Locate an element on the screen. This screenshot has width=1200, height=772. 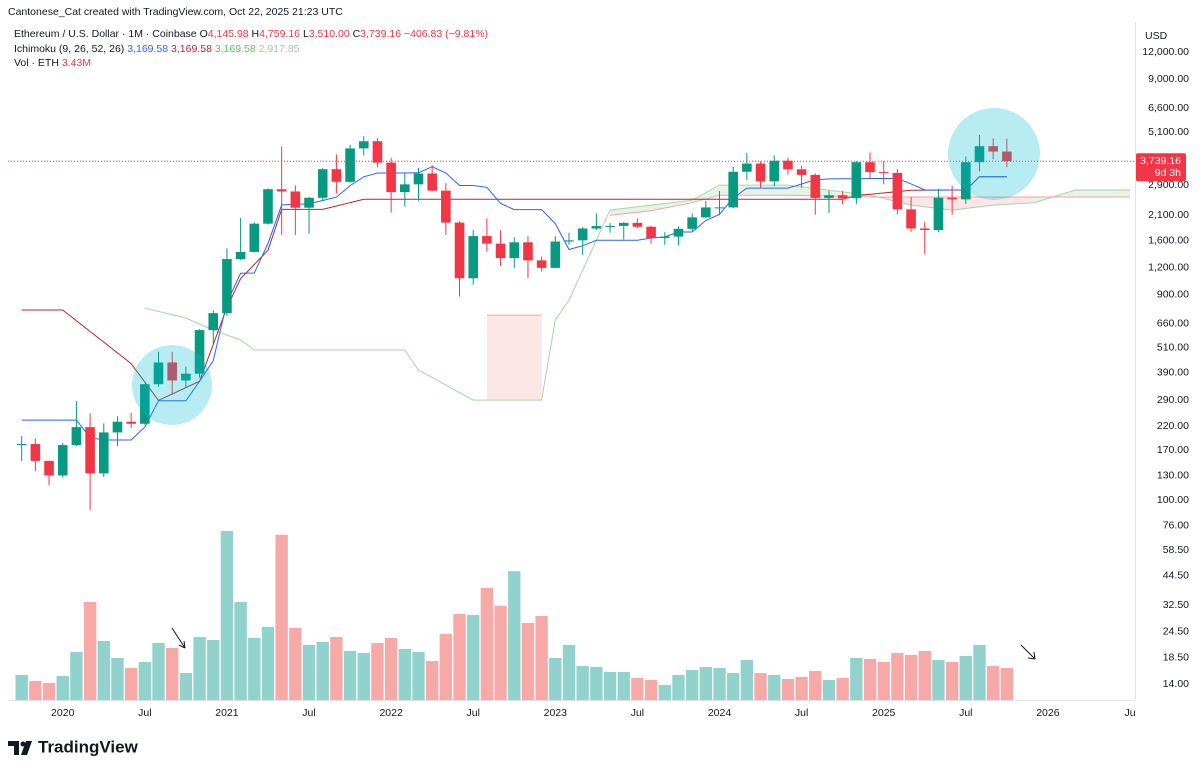
x-tick-label: 2024 is located at coordinates (720, 713).